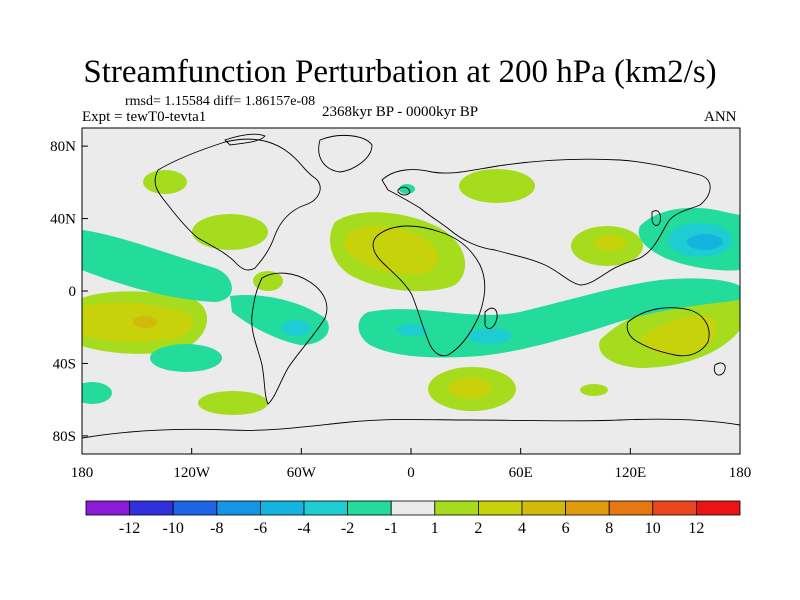 The height and width of the screenshot is (600, 800). Describe the element at coordinates (145, 322) in the screenshot. I see `anomaly-sw-pacific-max` at that location.